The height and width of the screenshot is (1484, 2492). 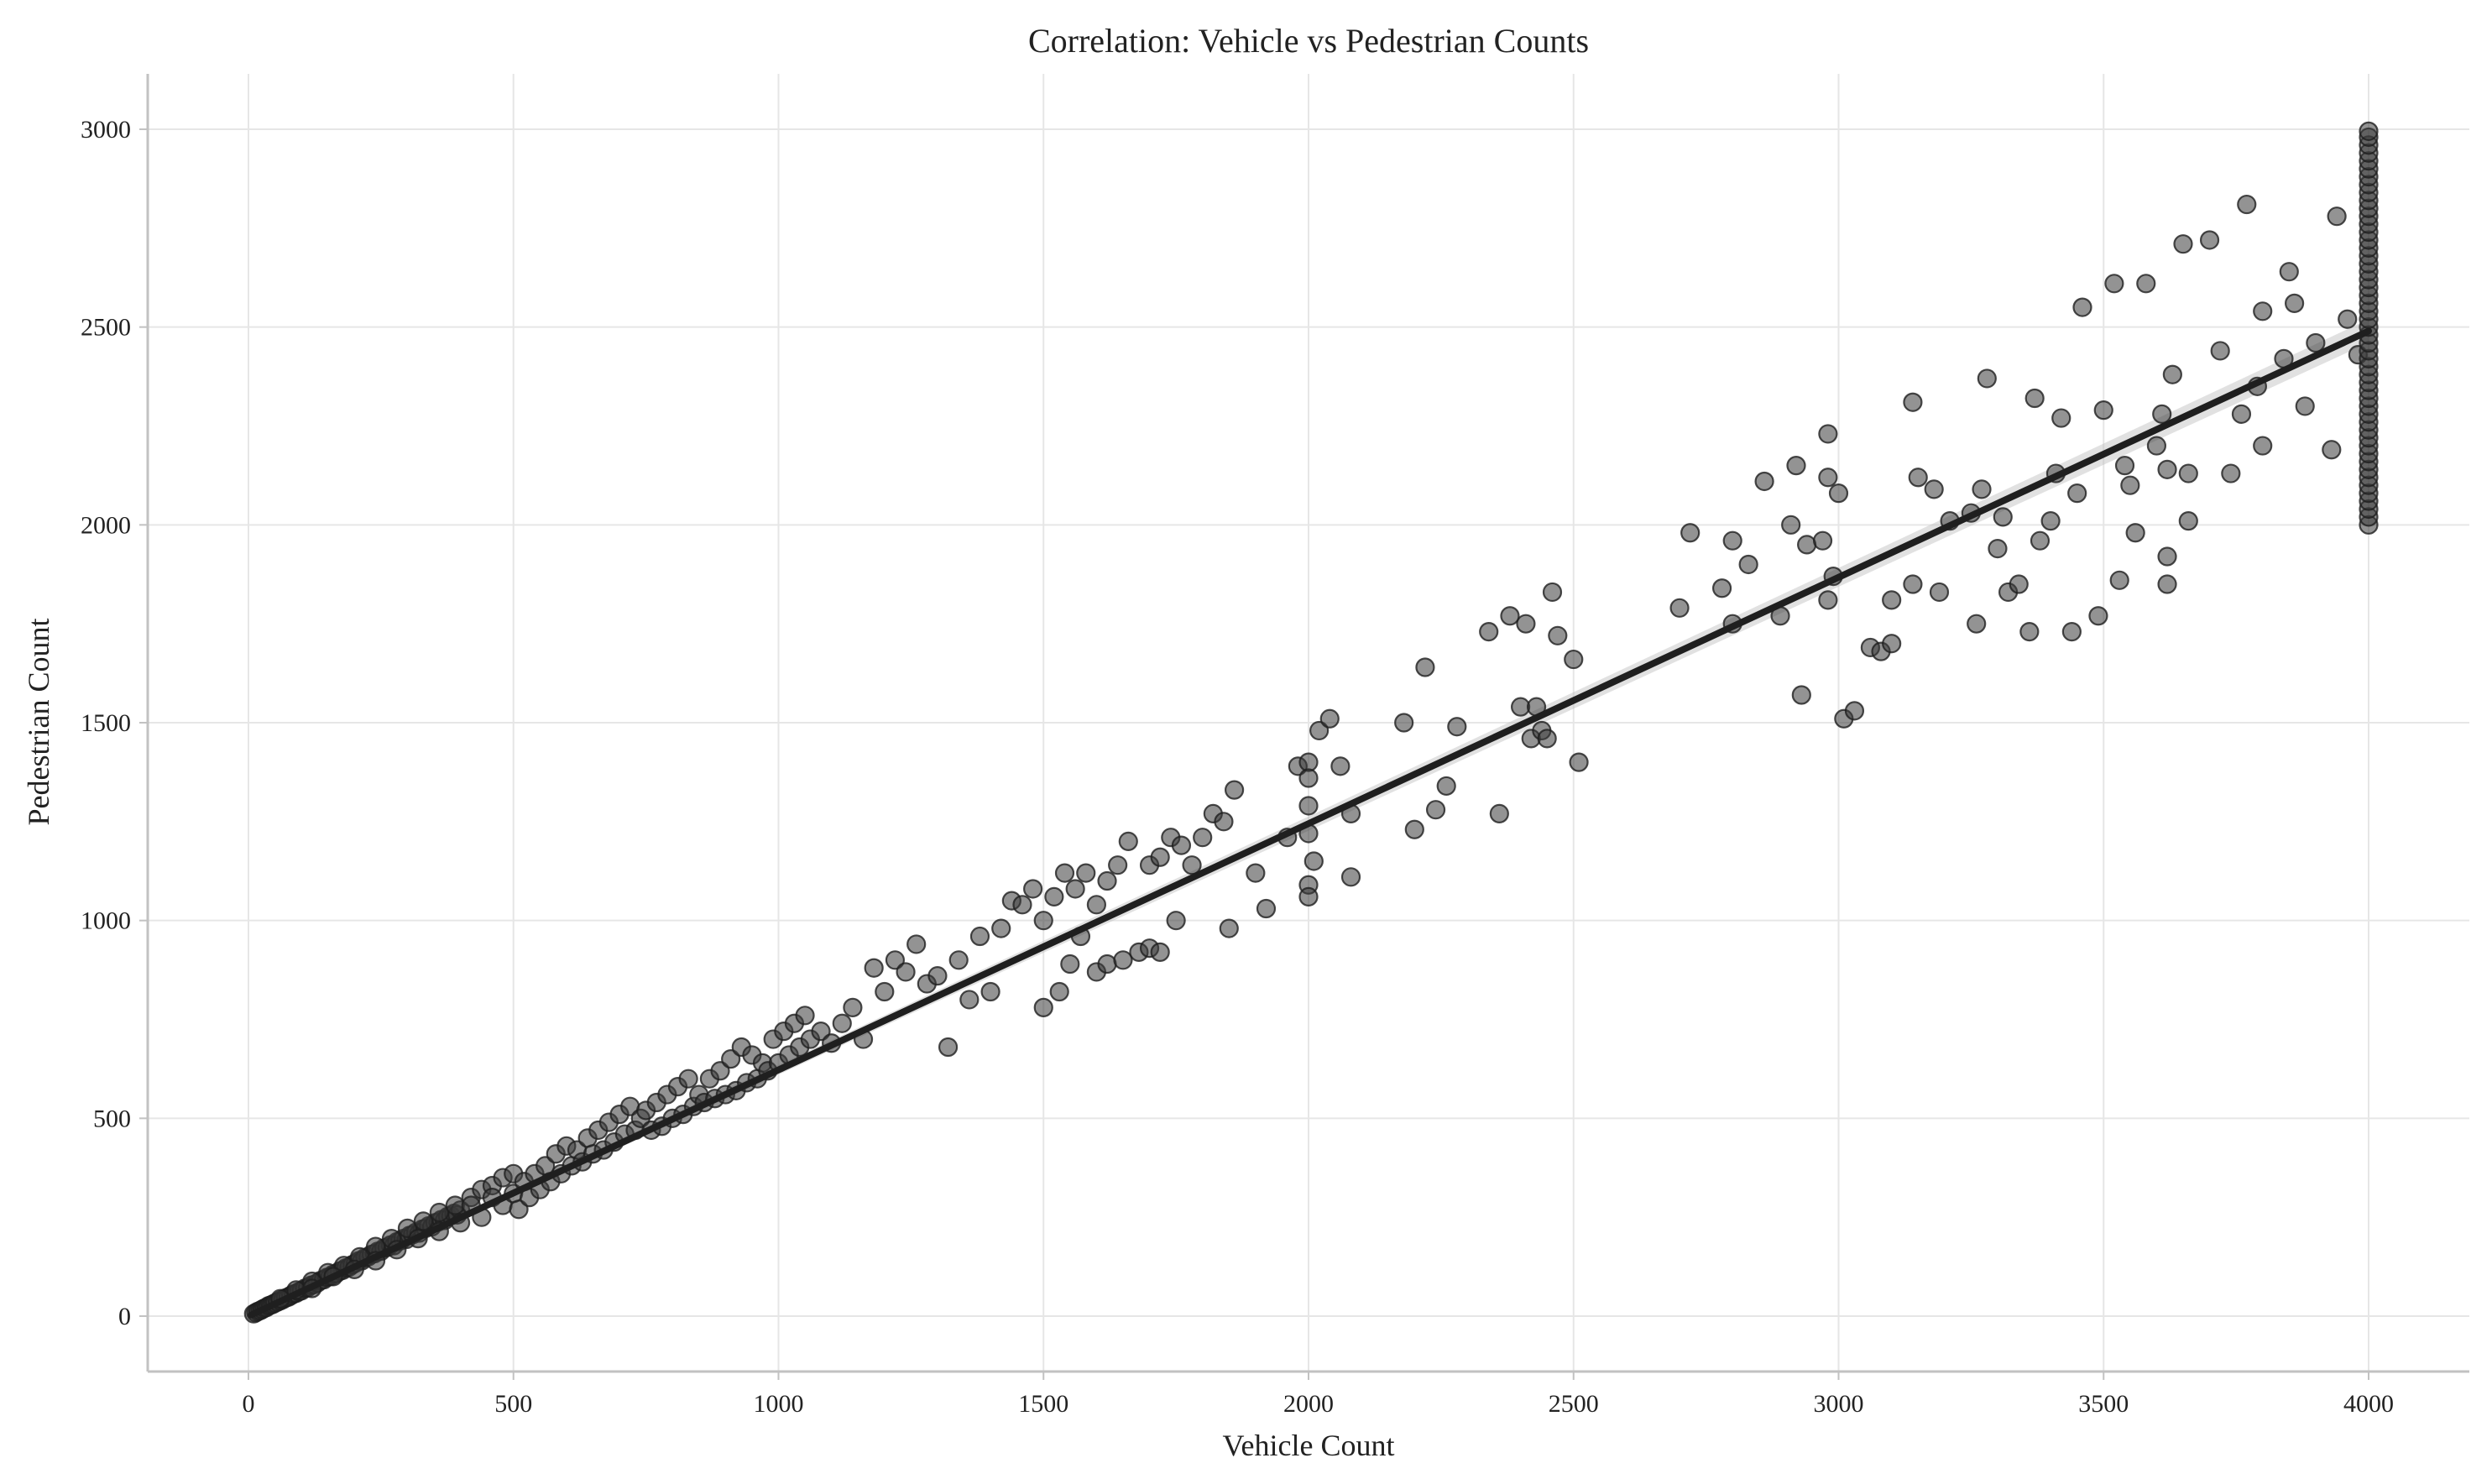 What do you see at coordinates (1043, 1404) in the screenshot?
I see `x-tick-label: 1500` at bounding box center [1043, 1404].